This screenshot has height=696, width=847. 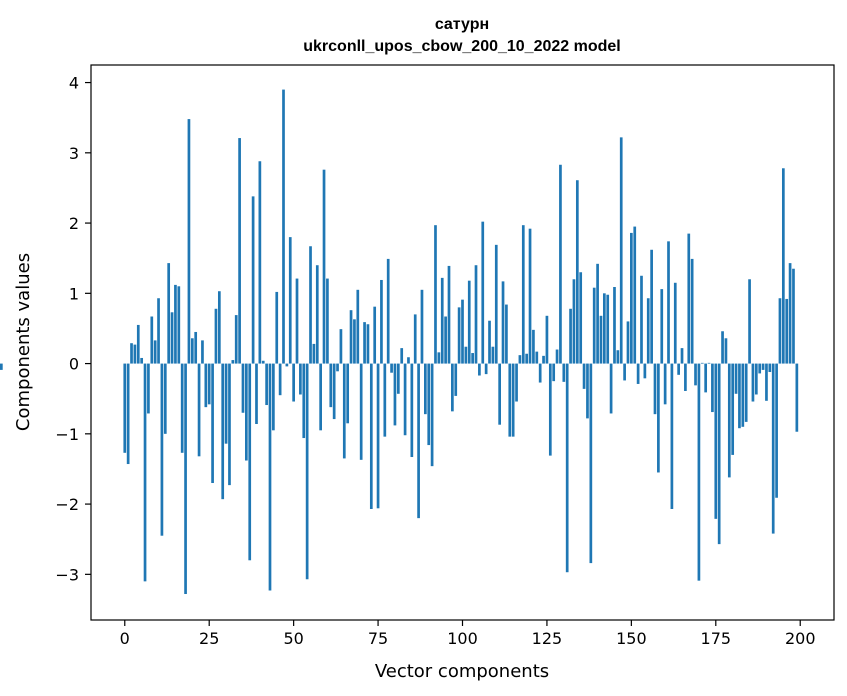 What do you see at coordinates (74, 223) in the screenshot?
I see `y-tick-label-2: 2` at bounding box center [74, 223].